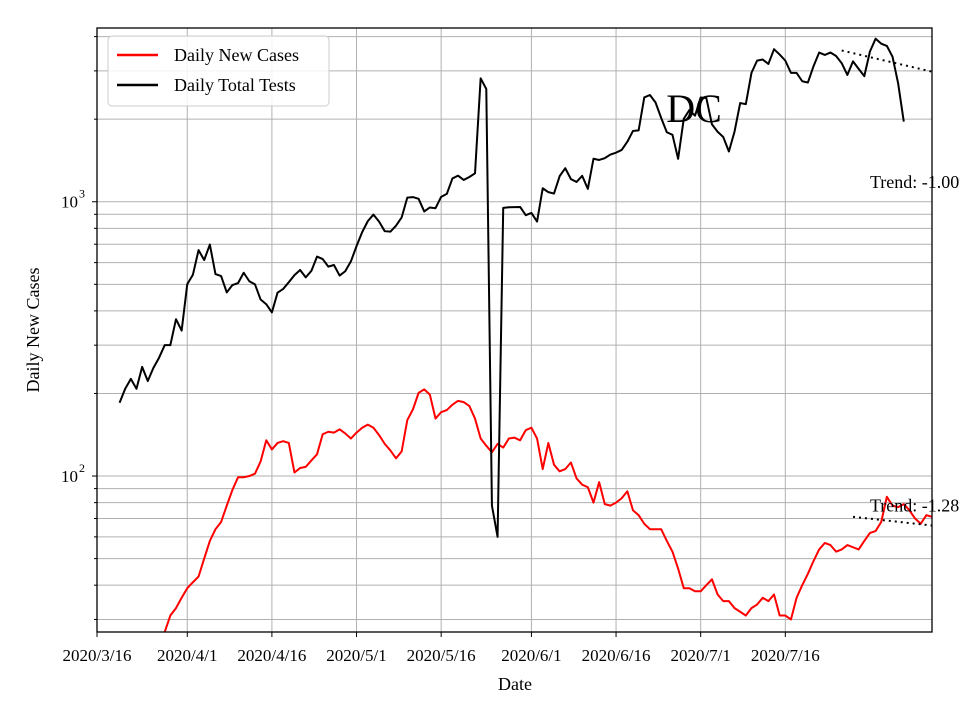 The height and width of the screenshot is (720, 960). Describe the element at coordinates (82, 194) in the screenshot. I see `y-tick-exponent: 3` at that location.